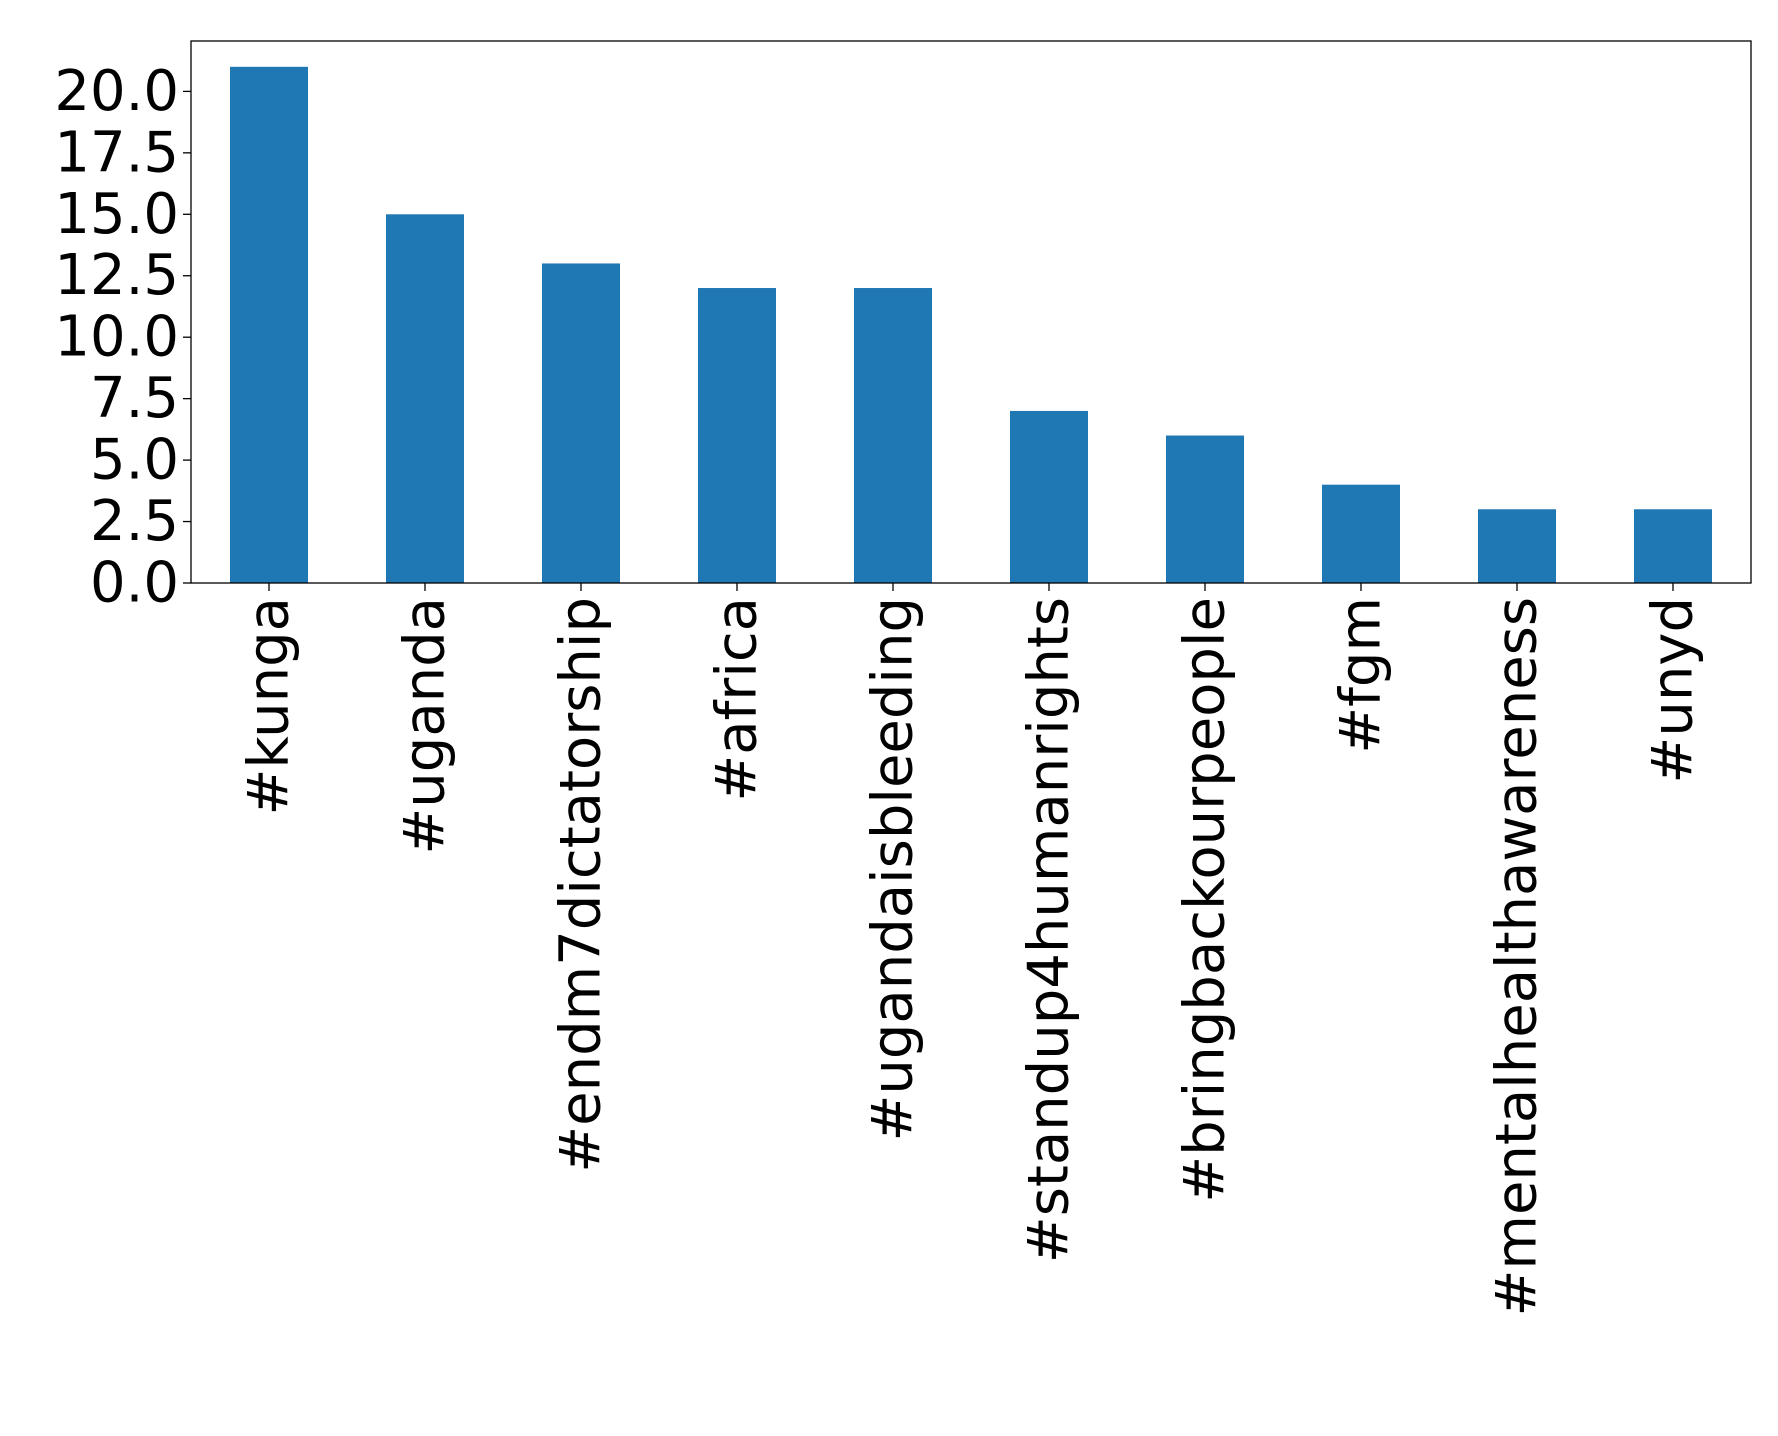 The image size is (1778, 1436). What do you see at coordinates (1361, 533) in the screenshot?
I see `bar-fgm` at bounding box center [1361, 533].